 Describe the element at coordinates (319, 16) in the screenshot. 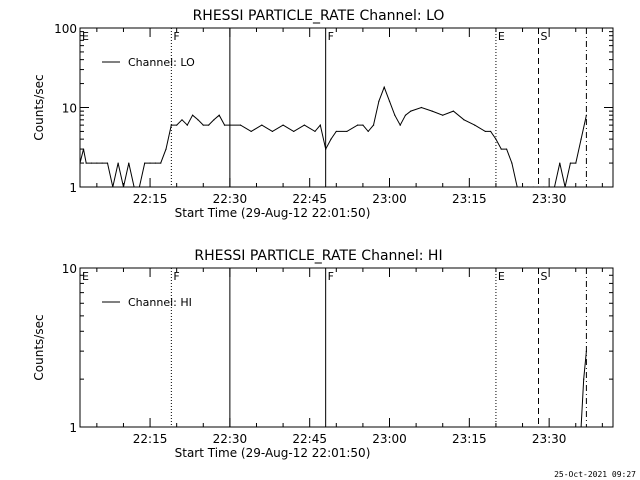

I see `chart-title: RHESSI PARTICLE_RATE Channel: LO` at that location.